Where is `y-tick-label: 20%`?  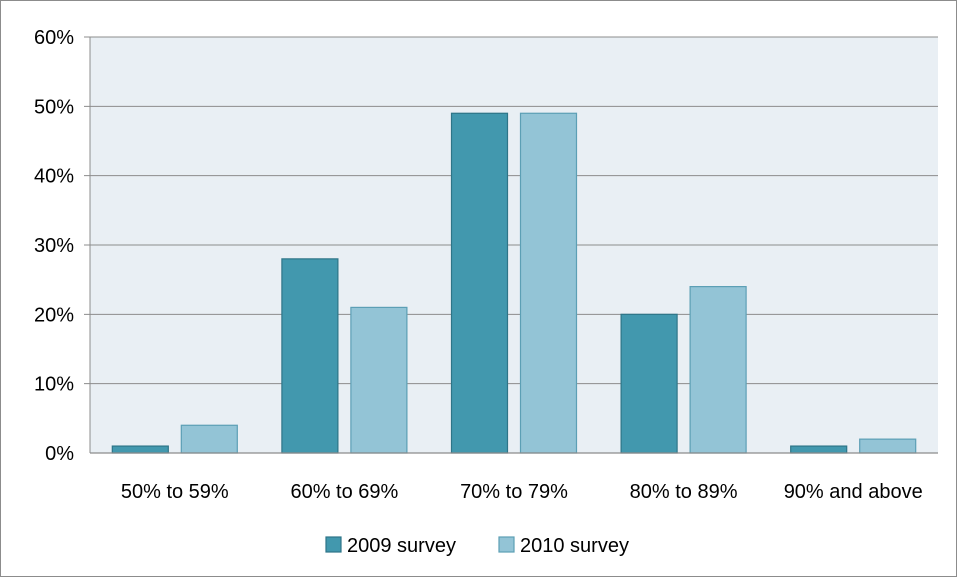 y-tick-label: 20% is located at coordinates (54, 315).